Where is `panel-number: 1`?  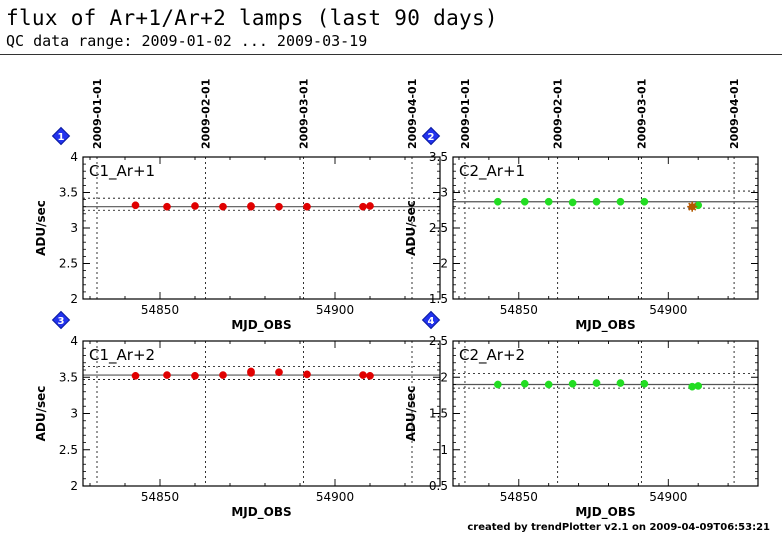
panel-number: 1 is located at coordinates (61, 137).